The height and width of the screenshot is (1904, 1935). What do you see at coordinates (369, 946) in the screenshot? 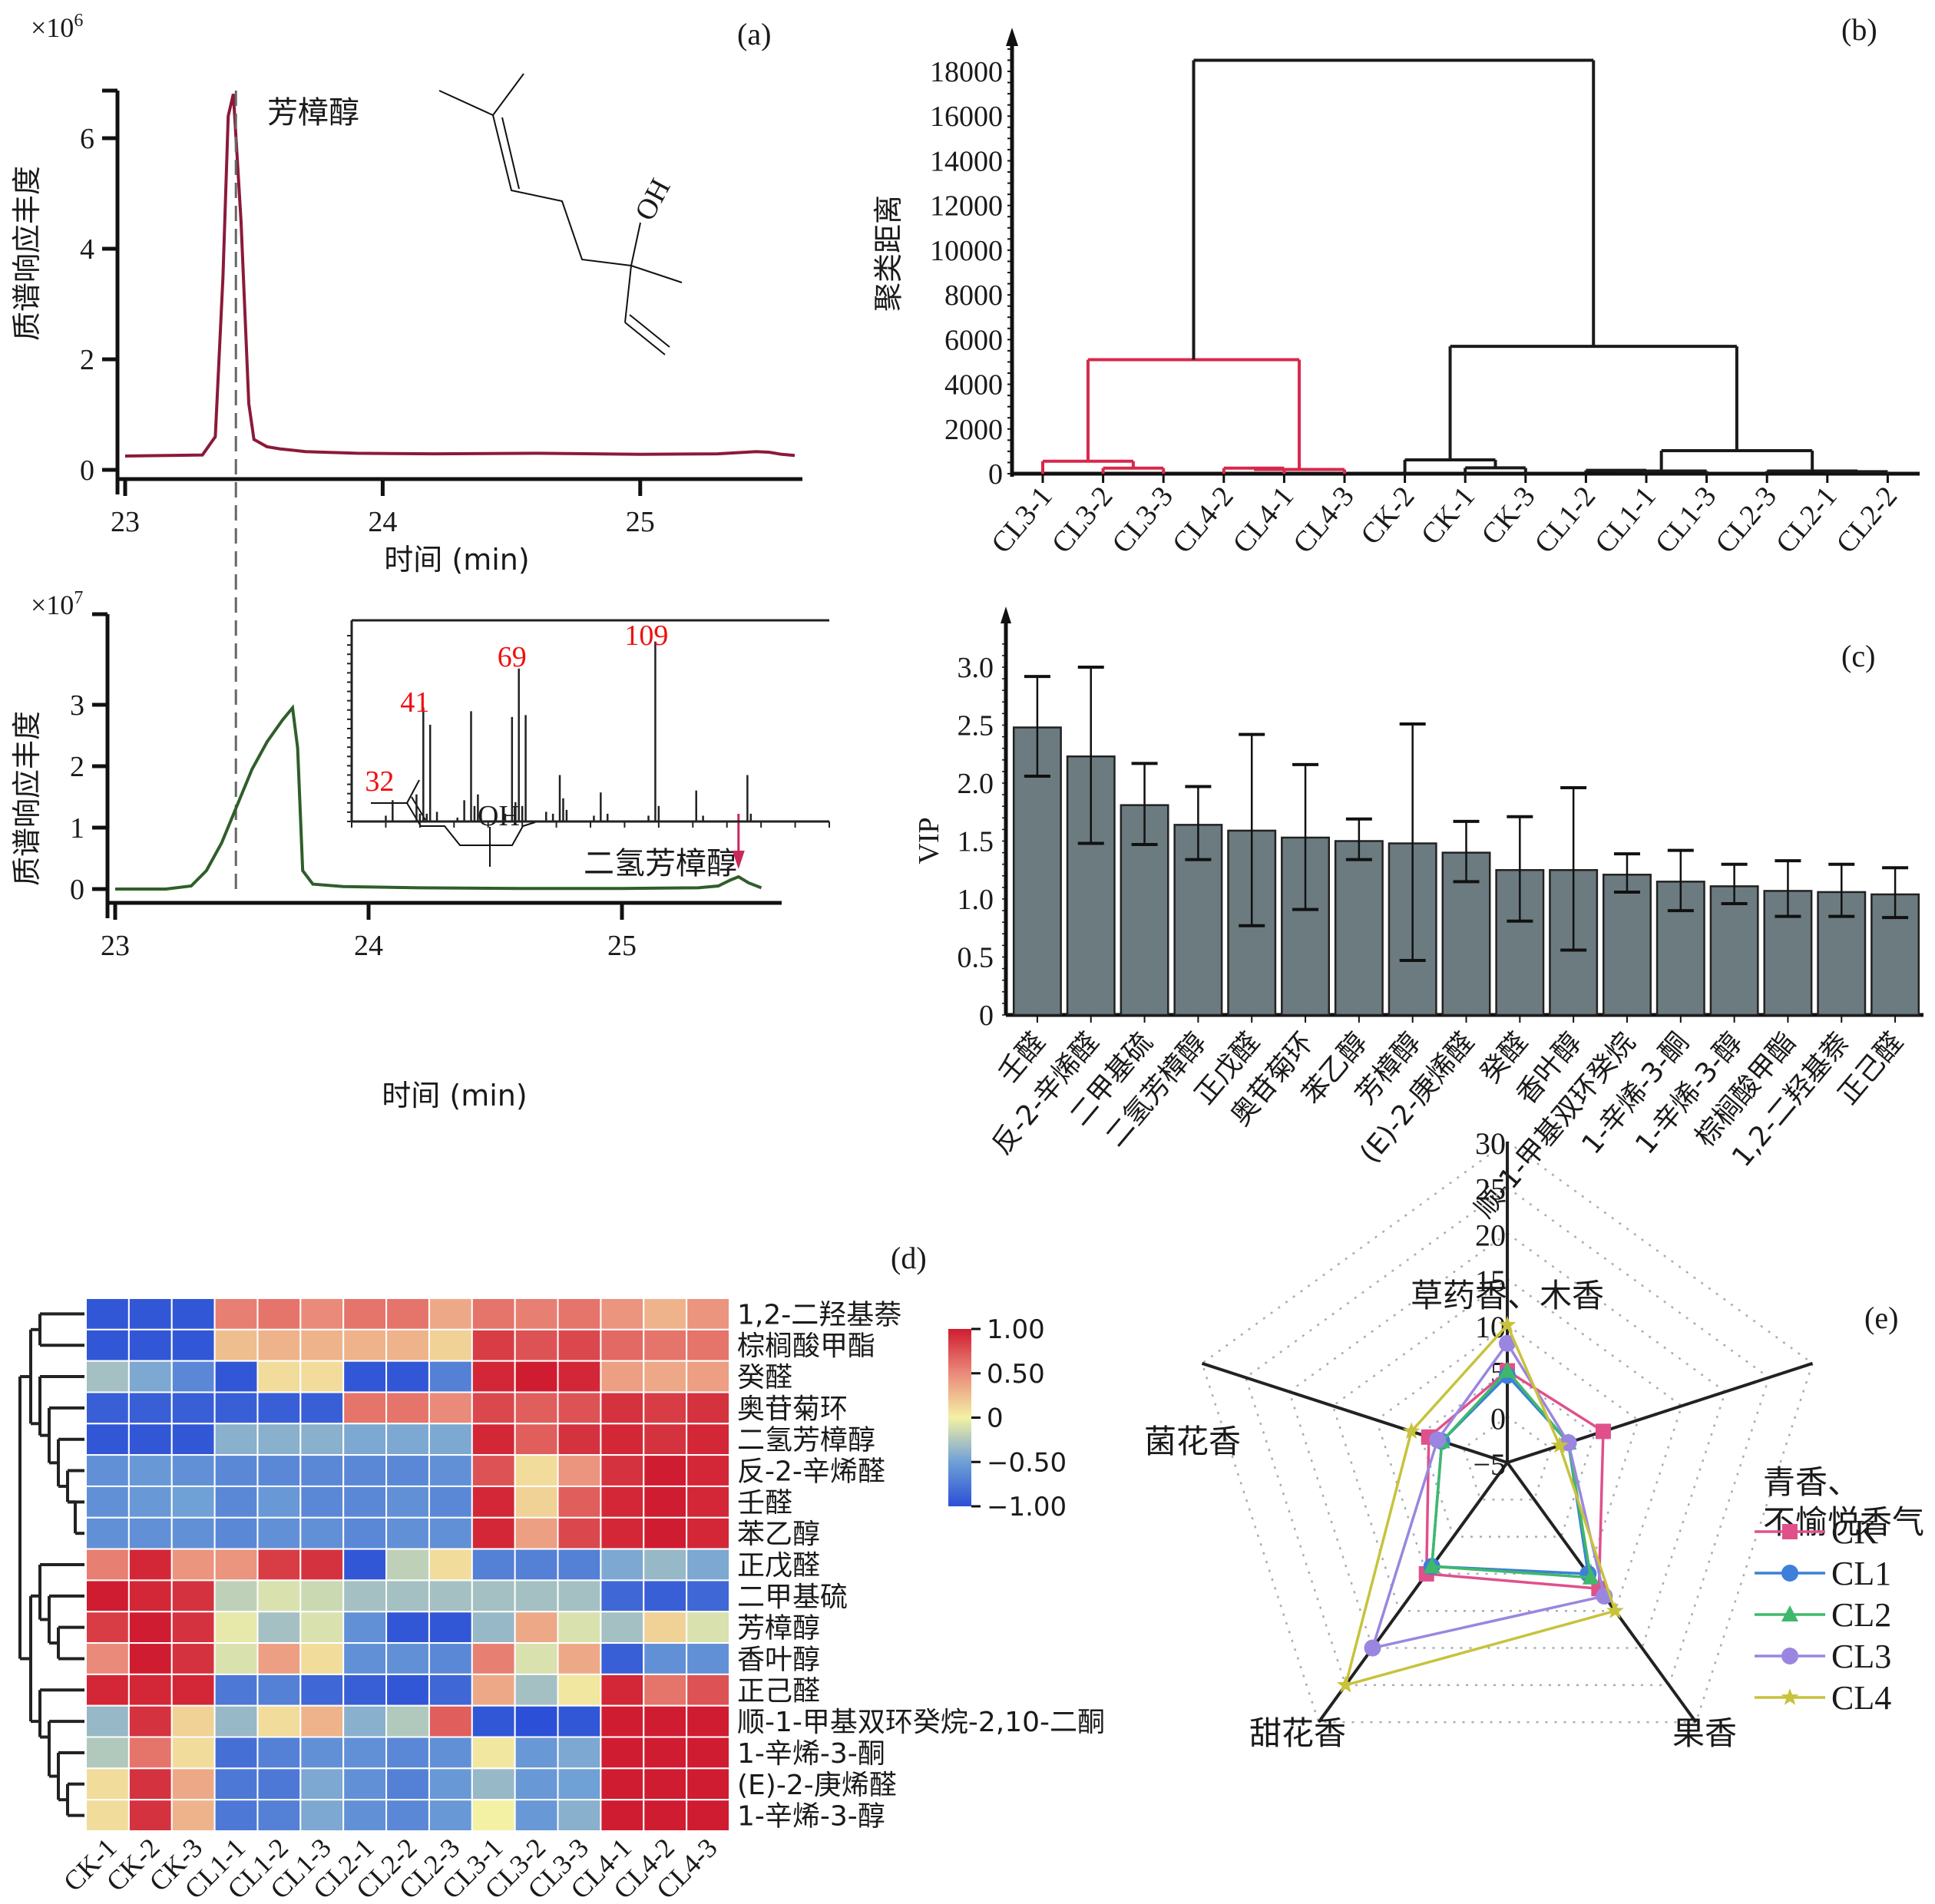
I see `x-tick-label: 24` at bounding box center [369, 946].